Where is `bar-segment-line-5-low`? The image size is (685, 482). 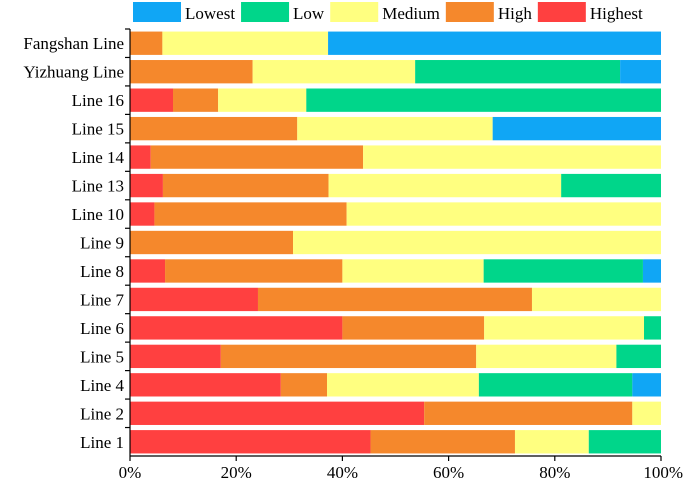 bar-segment-line-5-low is located at coordinates (638, 356).